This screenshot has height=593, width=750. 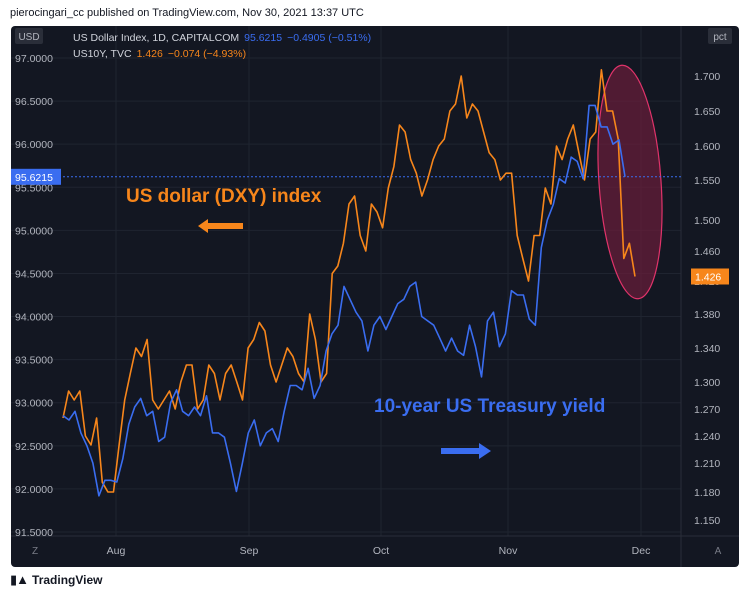 I want to click on right-last-value-badge, so click(x=710, y=276).